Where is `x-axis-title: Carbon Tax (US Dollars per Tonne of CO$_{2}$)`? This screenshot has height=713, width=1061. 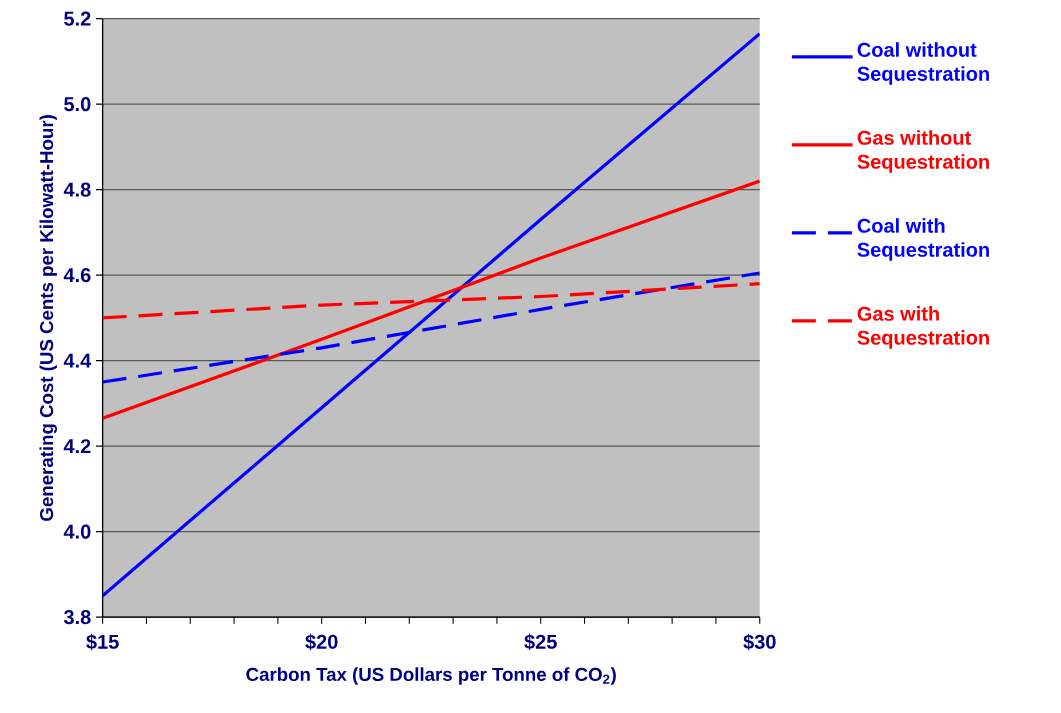 x-axis-title: Carbon Tax (US Dollars per Tonne of CO$_{2}$) is located at coordinates (431, 676).